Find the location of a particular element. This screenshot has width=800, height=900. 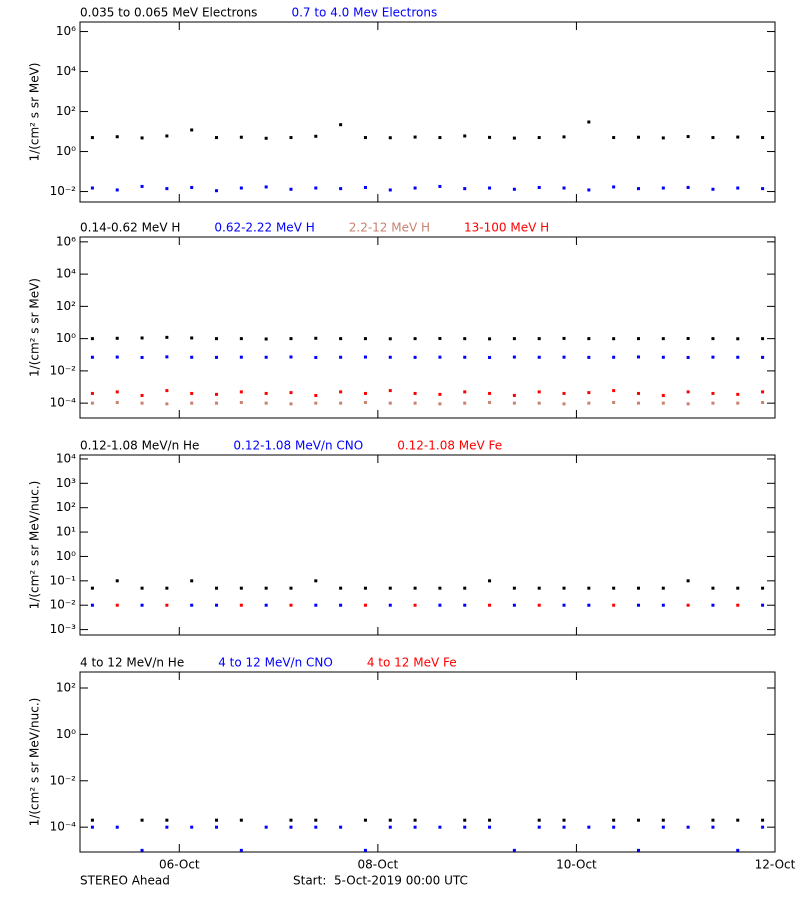

legend-label: 4 to 12 MeV/n CNO is located at coordinates (275, 663).